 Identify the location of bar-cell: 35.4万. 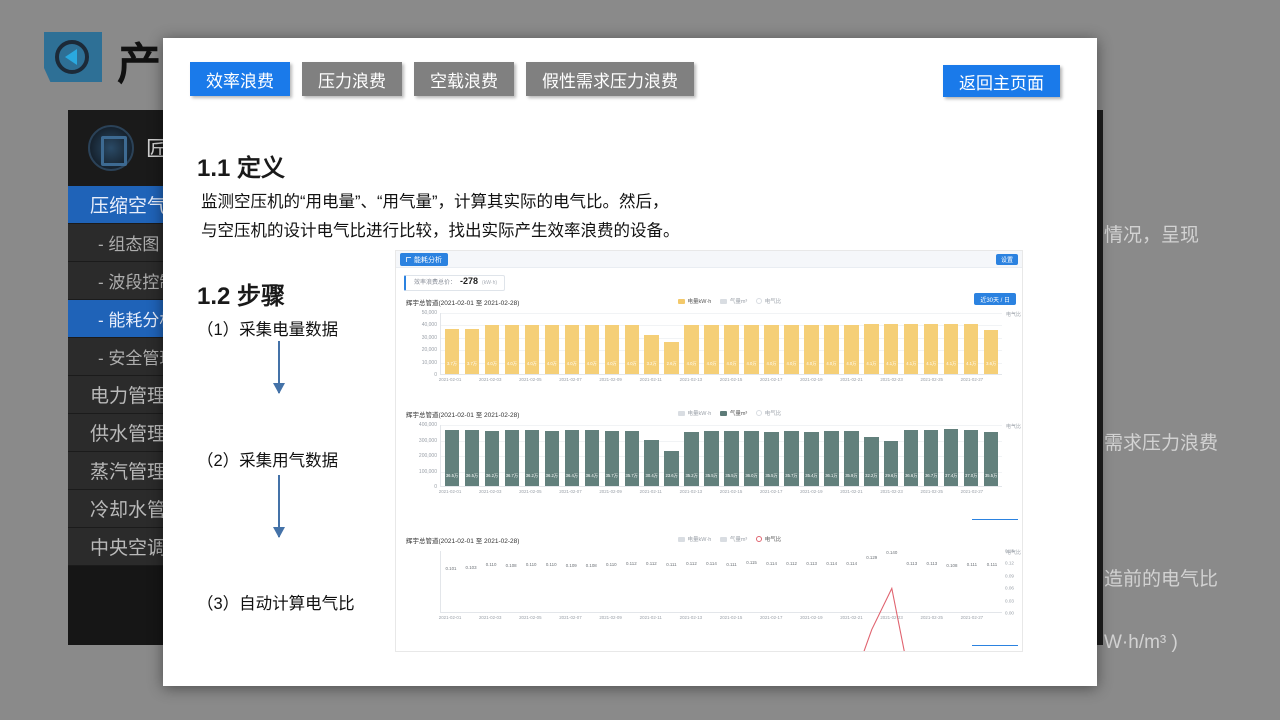
(811, 455).